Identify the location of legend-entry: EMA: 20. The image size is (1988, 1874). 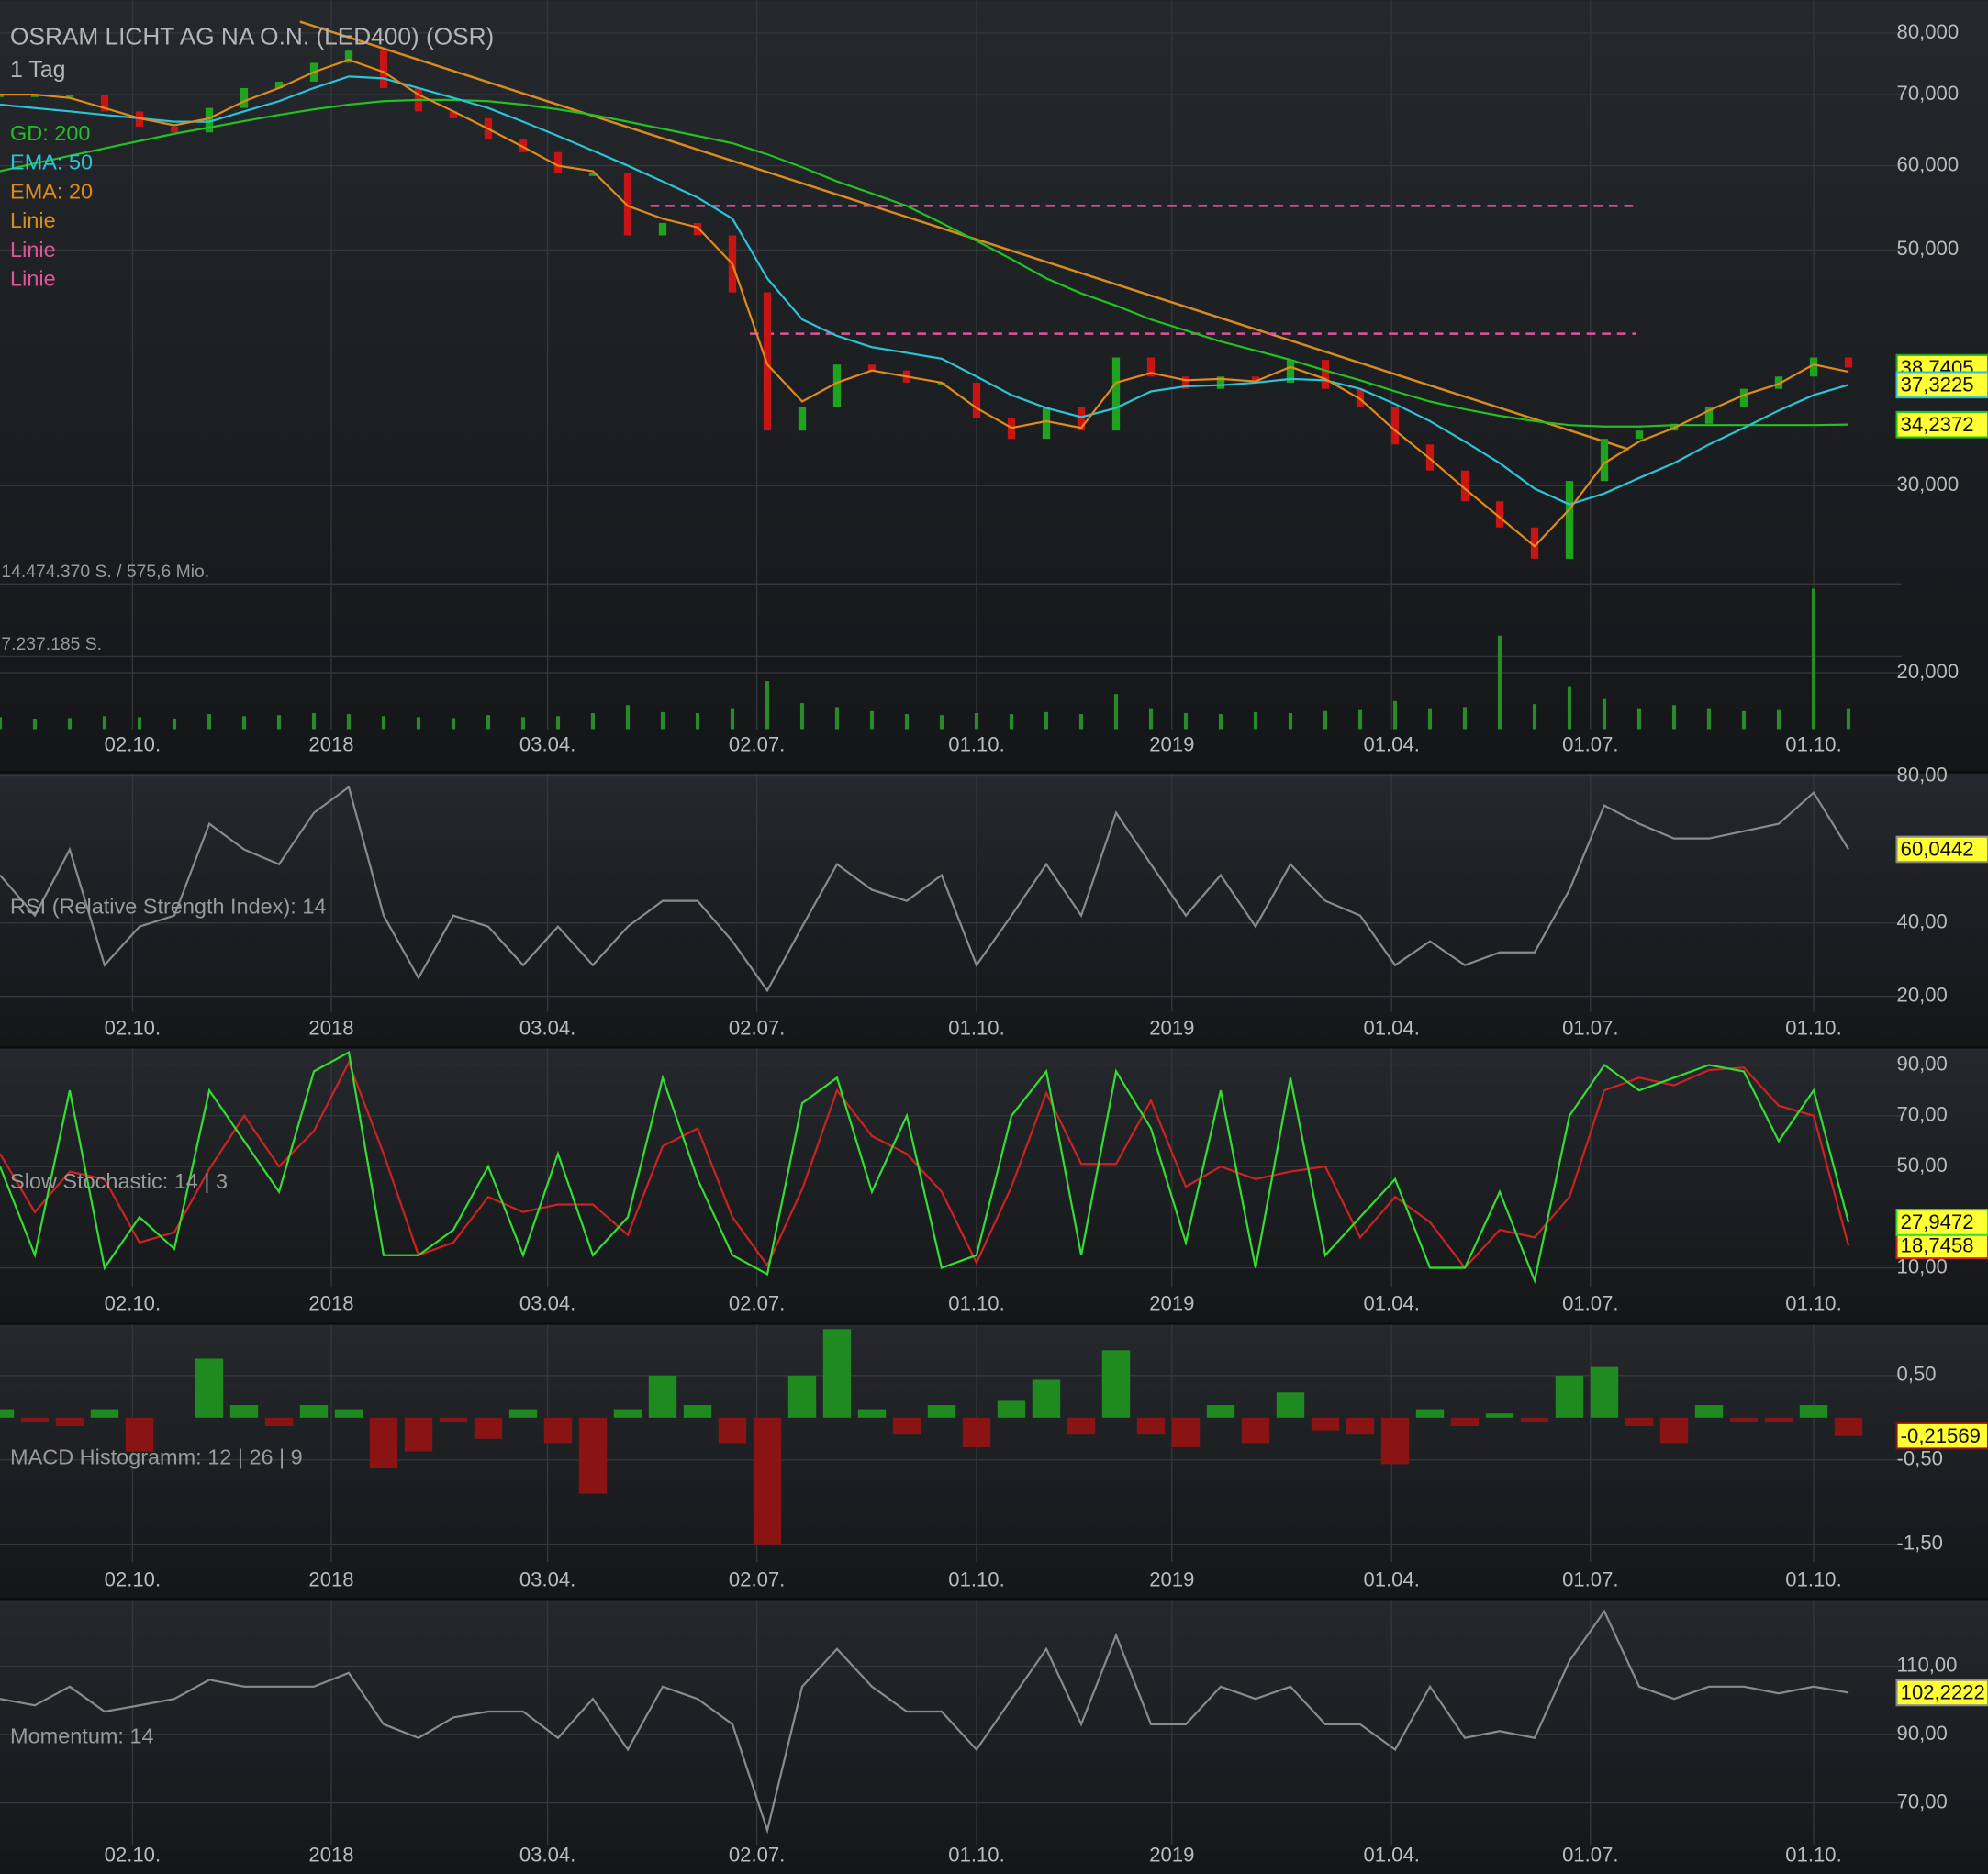
(51, 191).